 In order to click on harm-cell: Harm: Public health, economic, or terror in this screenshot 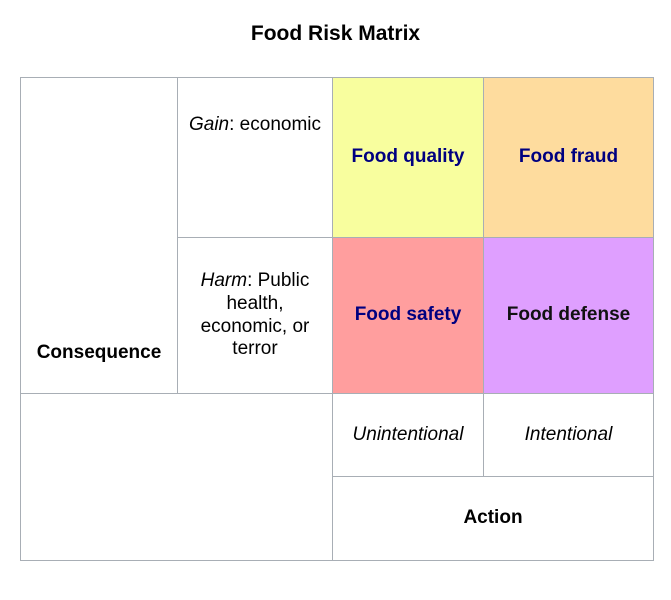, I will do `click(255, 315)`.